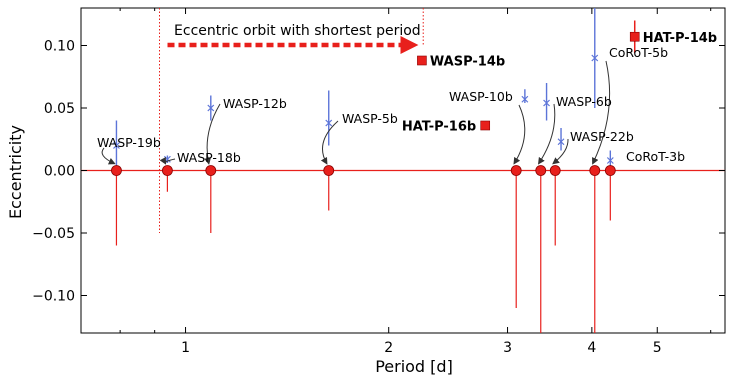 The image size is (734, 376). I want to click on previous-marker-wasp-6b, so click(546, 103).